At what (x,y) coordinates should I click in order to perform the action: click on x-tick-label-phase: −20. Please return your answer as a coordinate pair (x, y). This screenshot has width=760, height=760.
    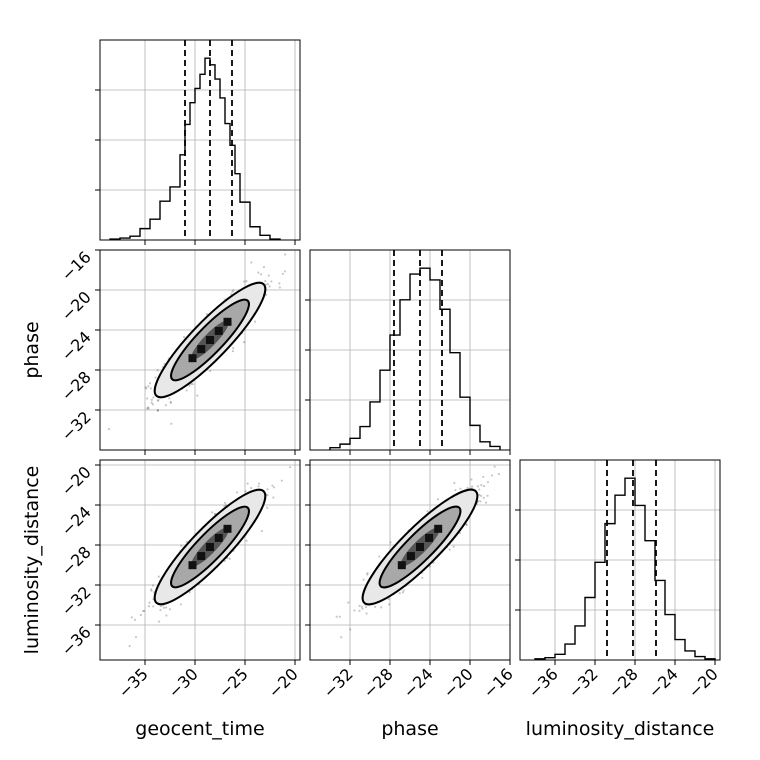
    Looking at the image, I should click on (458, 682).